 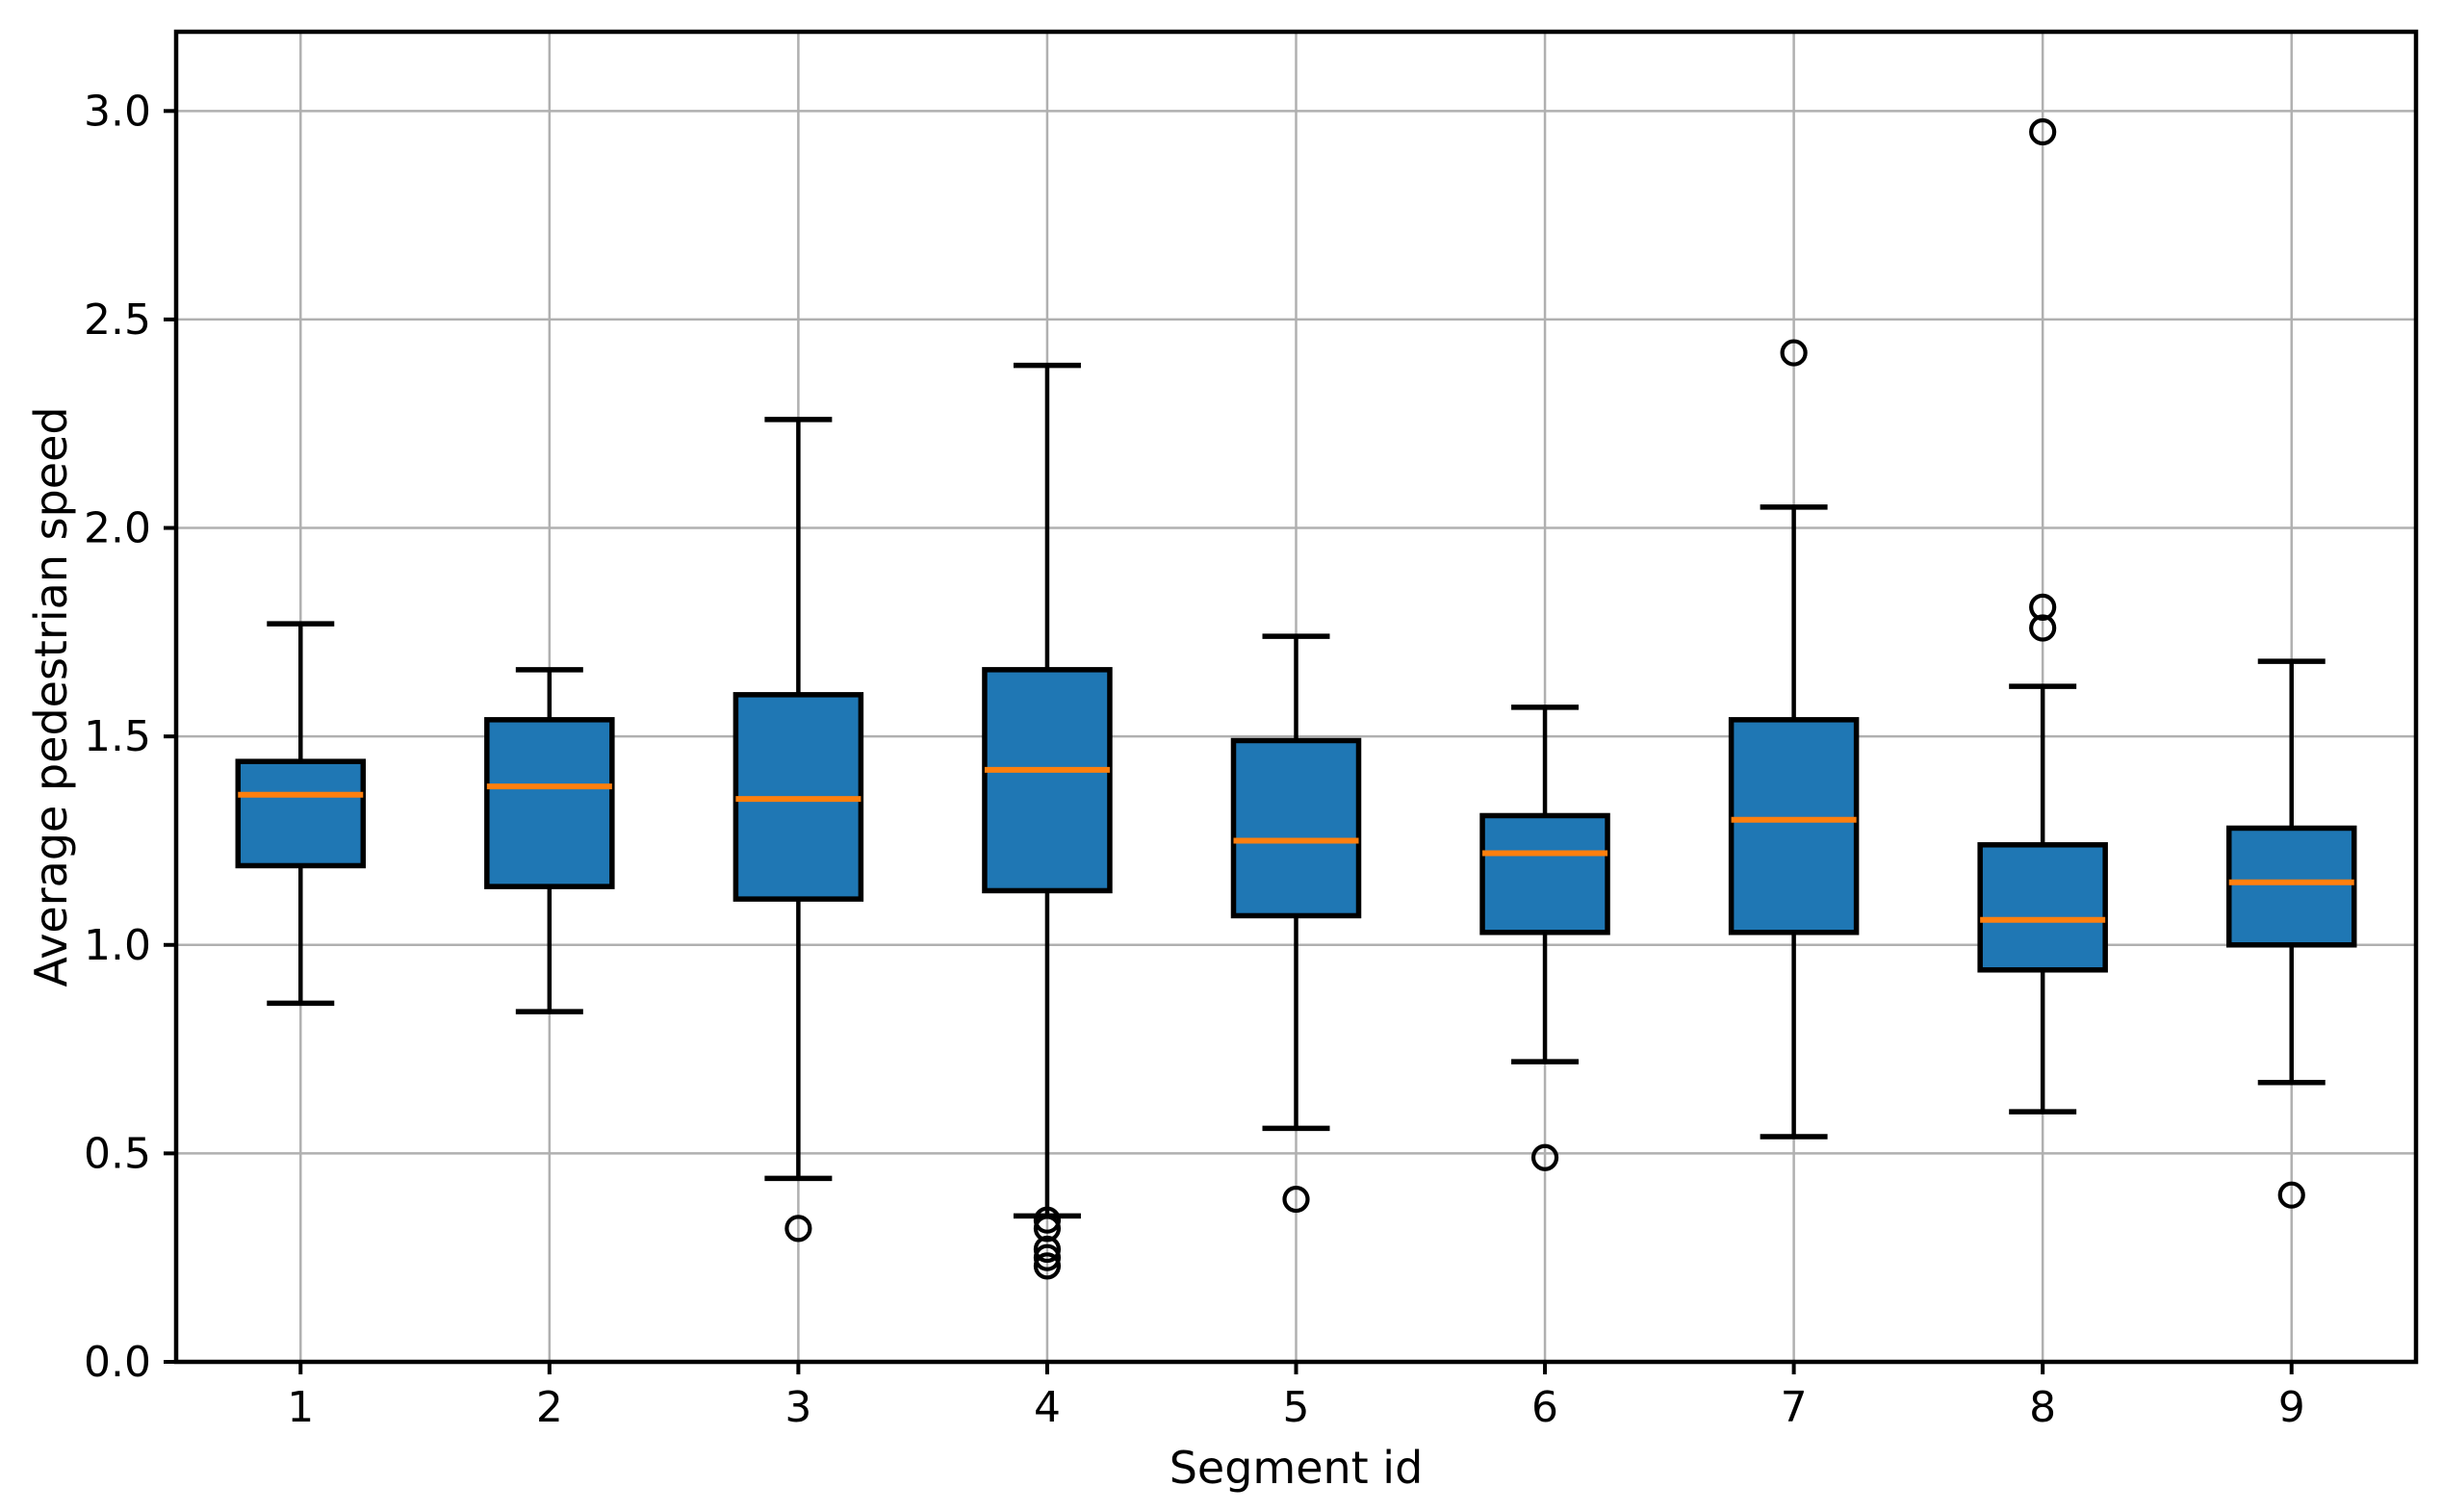 What do you see at coordinates (300, 1407) in the screenshot?
I see `x-tick-label-1: 1` at bounding box center [300, 1407].